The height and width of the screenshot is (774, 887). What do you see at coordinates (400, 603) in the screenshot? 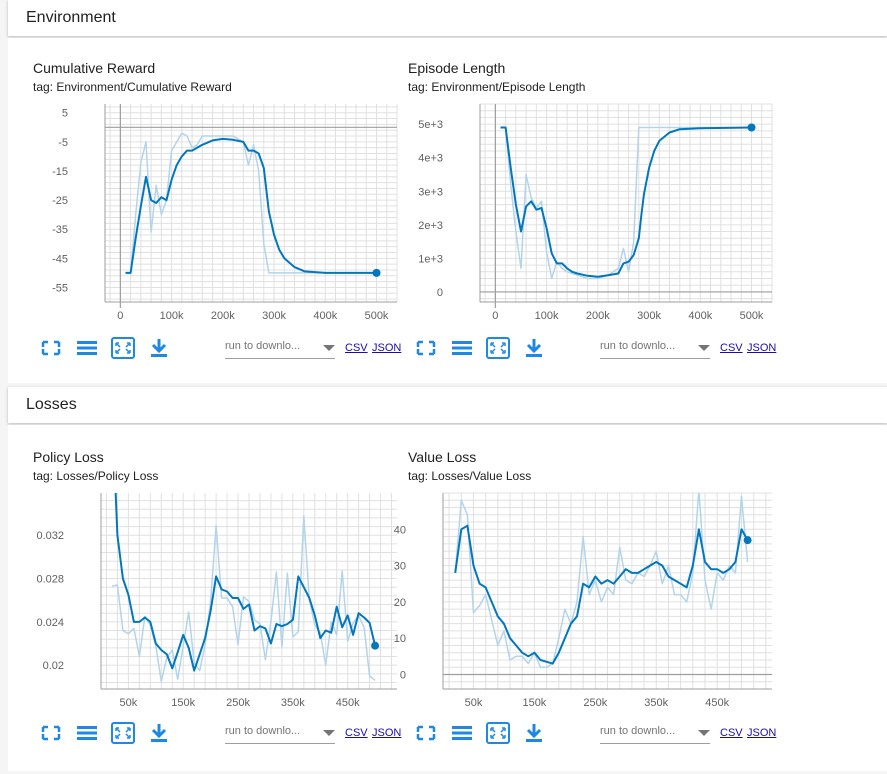
I see `y-tick-label: 20` at bounding box center [400, 603].